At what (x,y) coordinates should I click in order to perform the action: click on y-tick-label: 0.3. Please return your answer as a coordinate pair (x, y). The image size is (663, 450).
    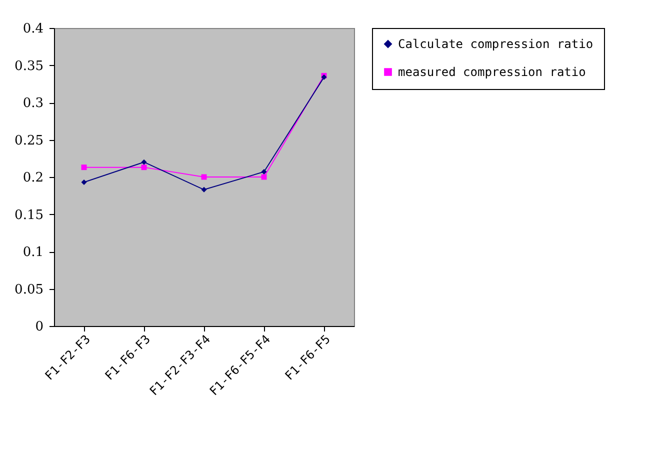
    Looking at the image, I should click on (33, 103).